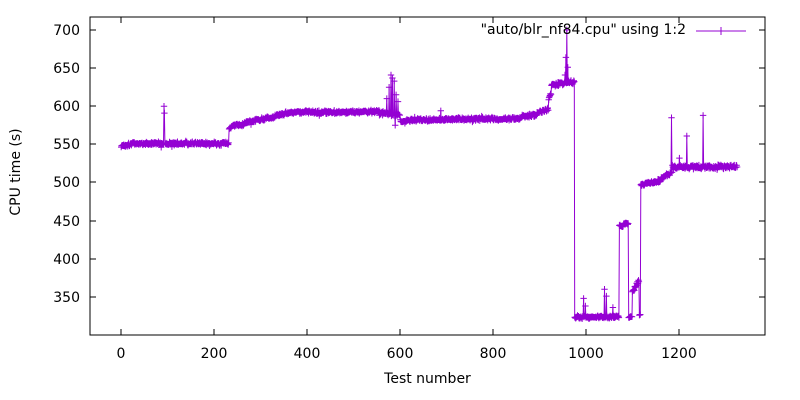 The height and width of the screenshot is (400, 800). What do you see at coordinates (66, 222) in the screenshot?
I see `y-tick-label: 450` at bounding box center [66, 222].